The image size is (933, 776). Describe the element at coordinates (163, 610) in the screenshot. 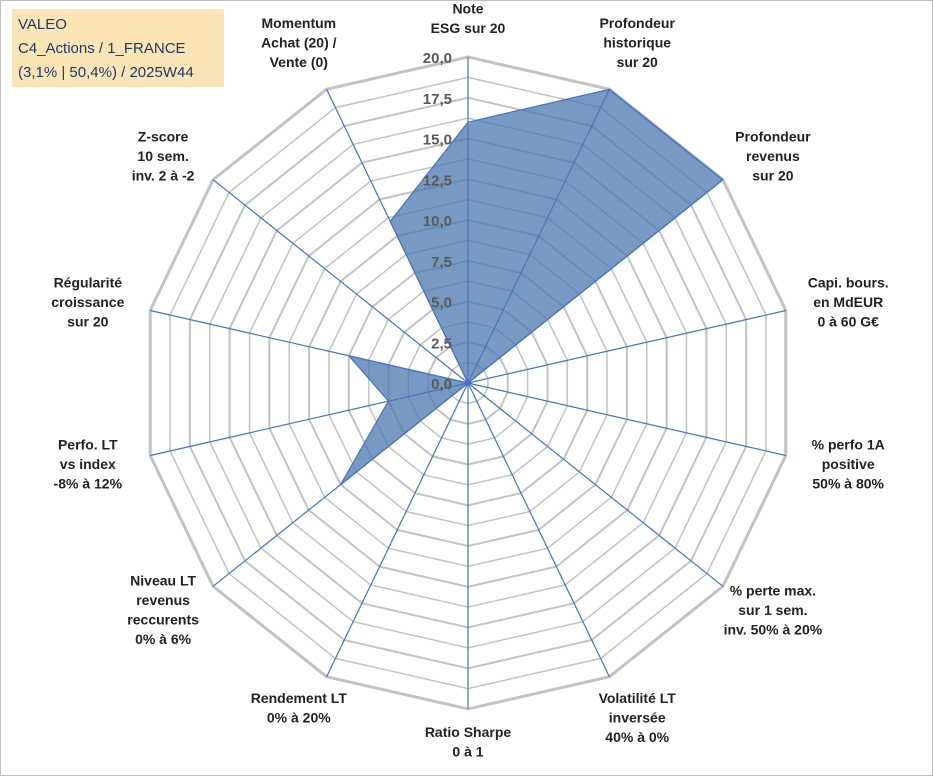

I see `axis-label: Niveau LT revenus reccurents 0% à 6%` at that location.